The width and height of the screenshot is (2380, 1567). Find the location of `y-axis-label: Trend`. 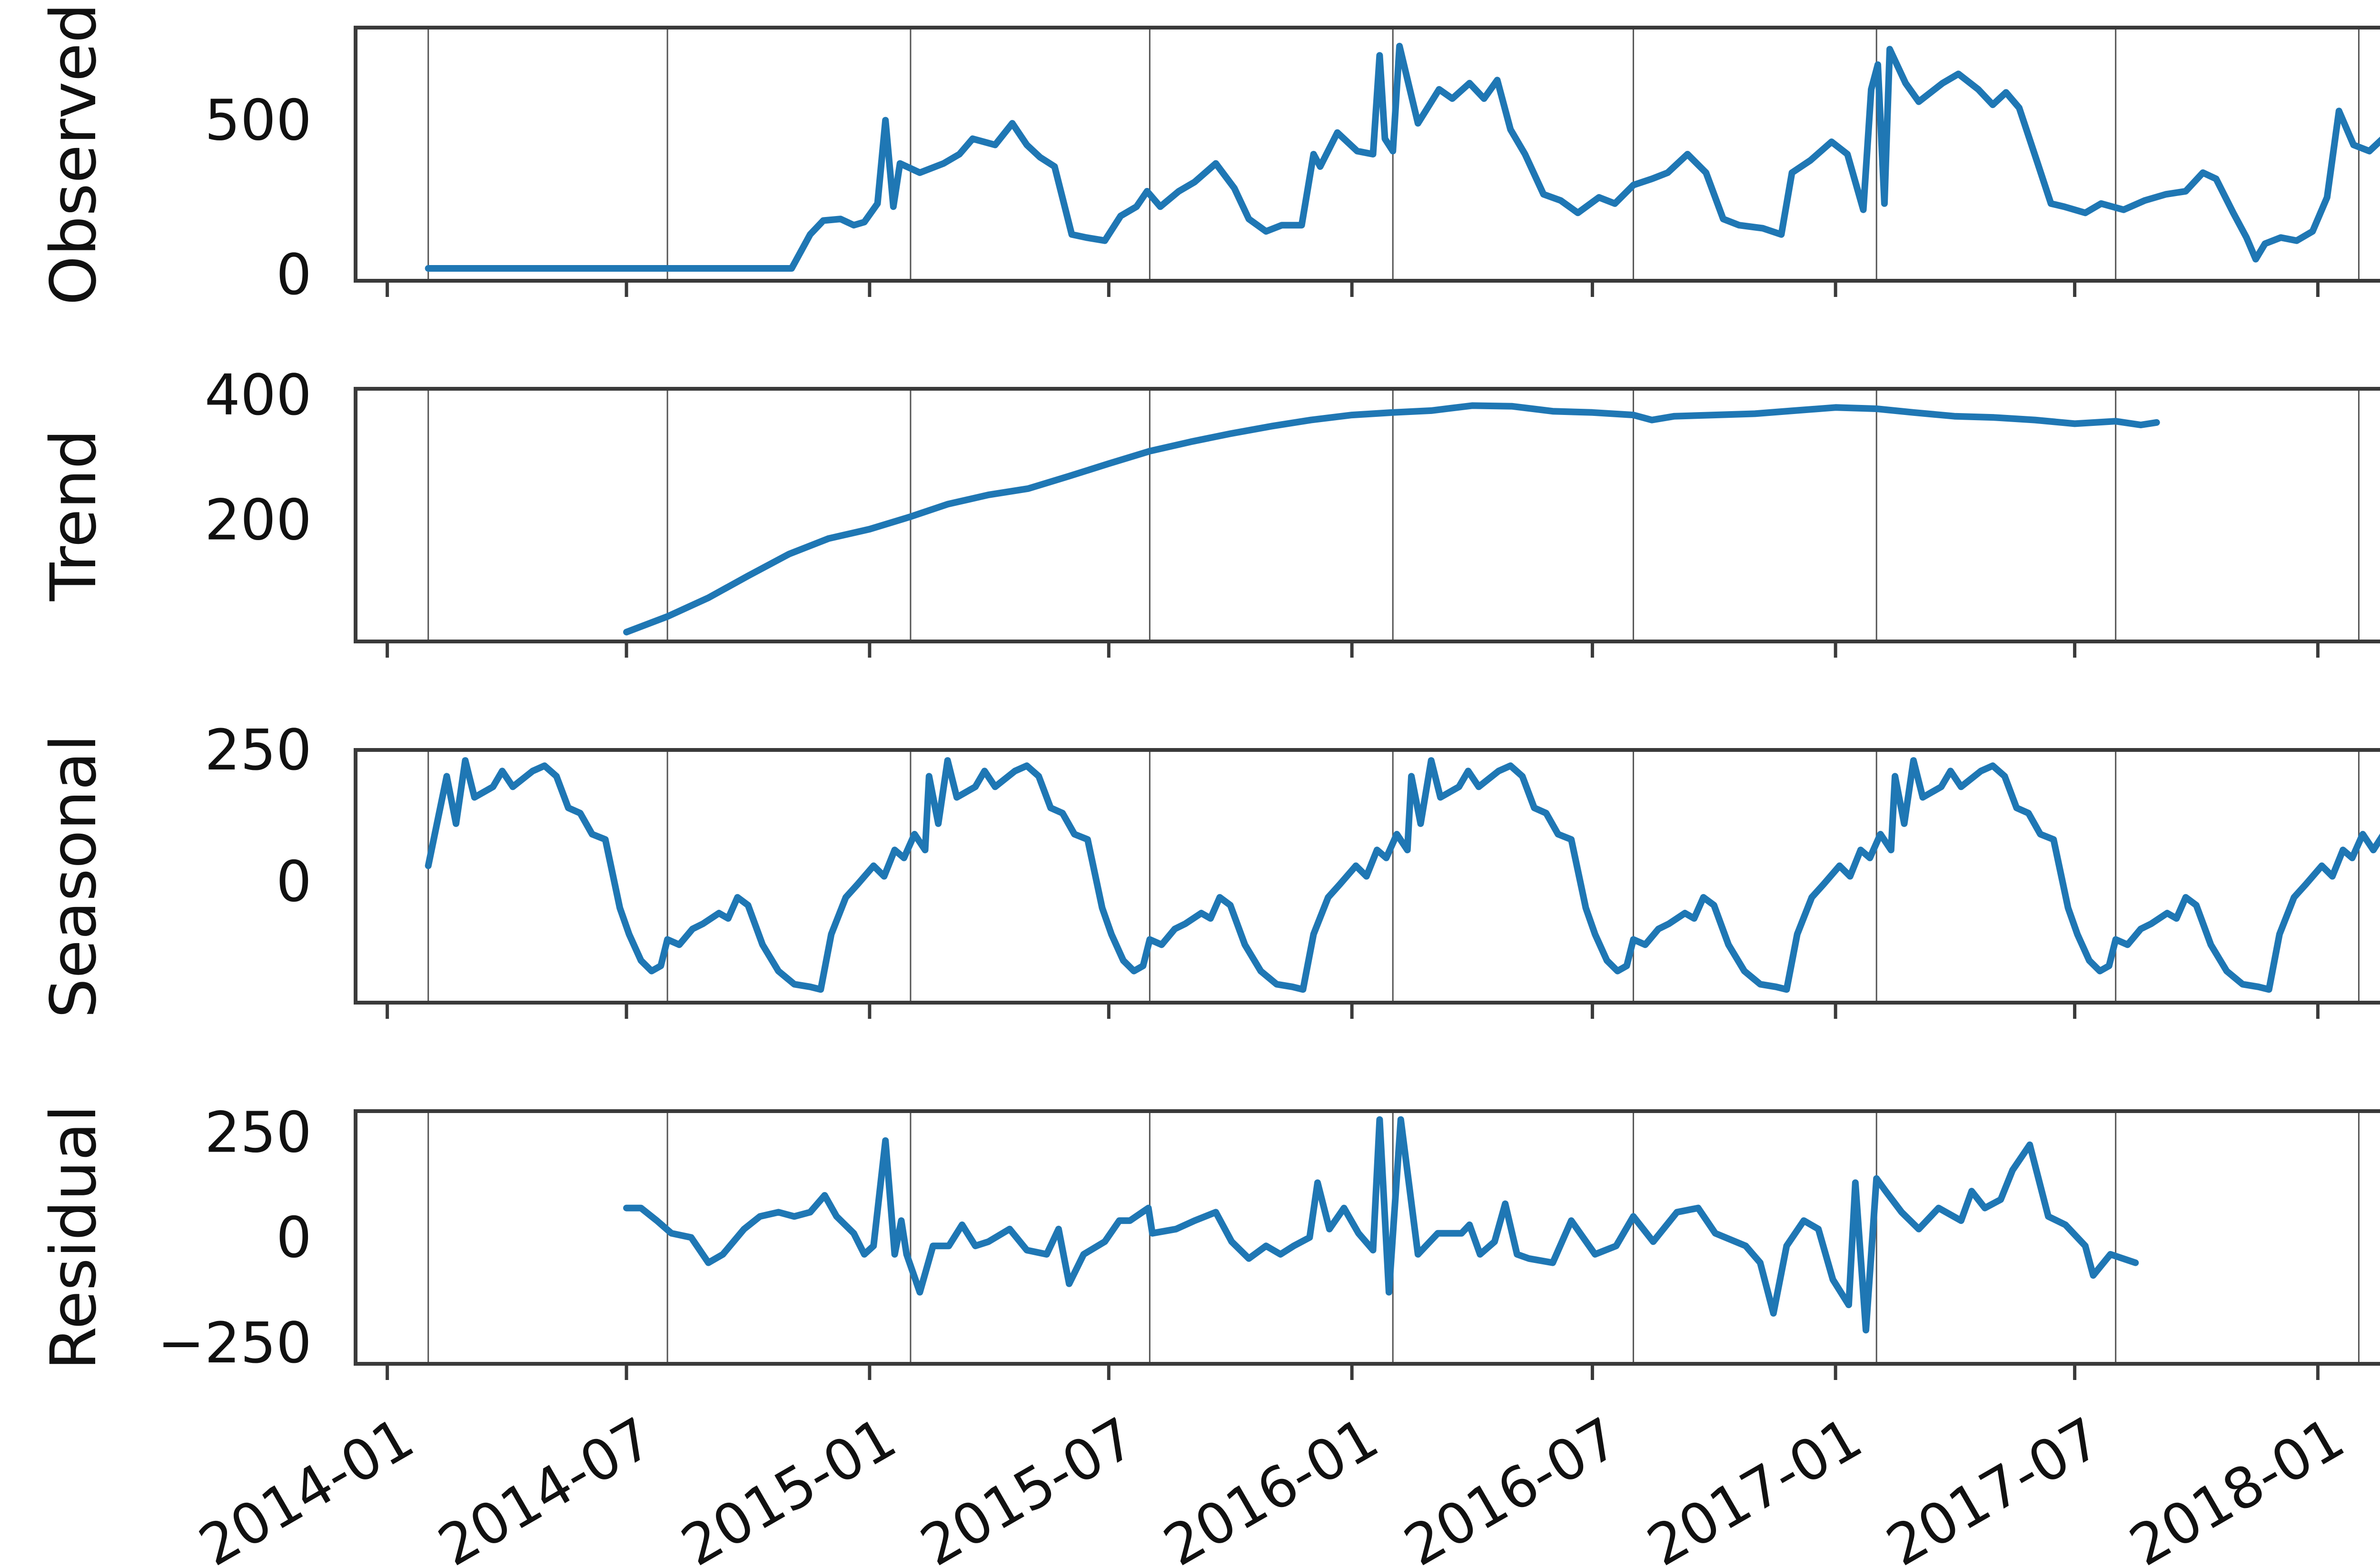

y-axis-label: Trend is located at coordinates (73, 515).